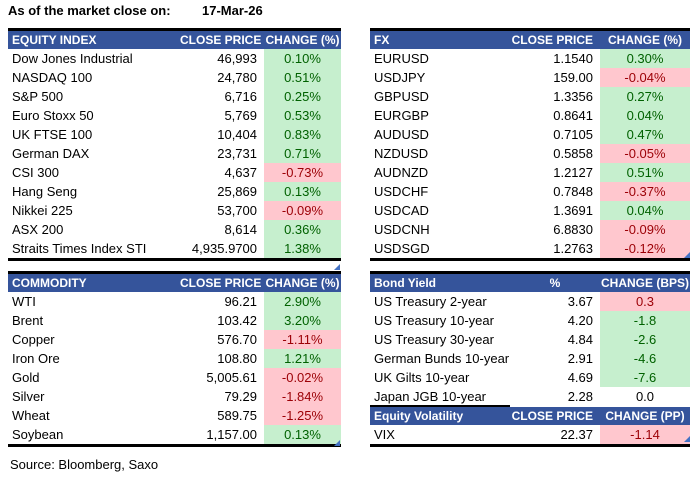 Image resolution: width=696 pixels, height=483 pixels. I want to click on close-price-cell: 108.80, so click(237, 358).